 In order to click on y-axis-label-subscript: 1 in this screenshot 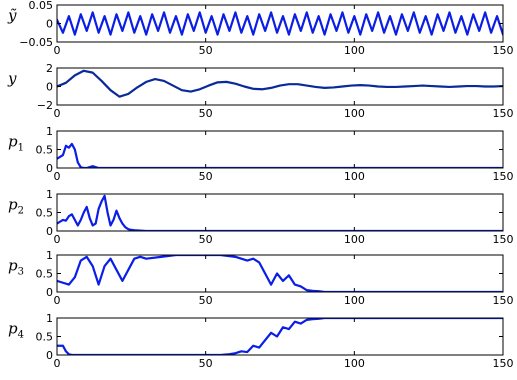, I will do `click(21, 148)`.